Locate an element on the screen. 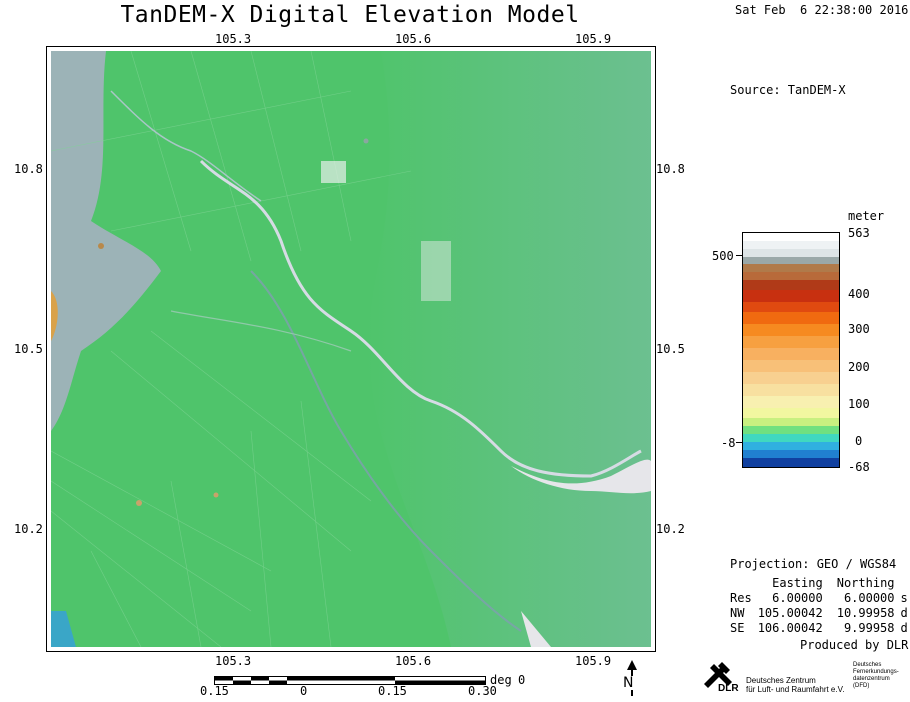 The width and height of the screenshot is (910, 702). left-tick-2: 10.5 is located at coordinates (28, 349).